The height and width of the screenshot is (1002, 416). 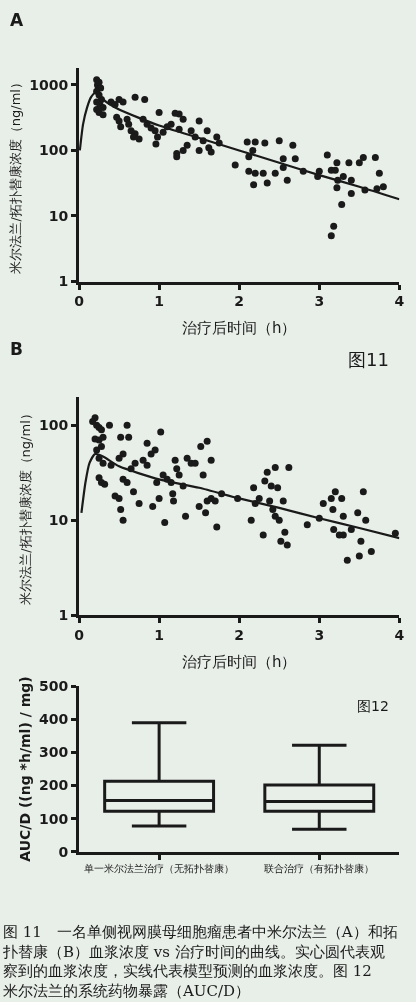 I want to click on y-tick-label: 500, so click(x=54, y=686).